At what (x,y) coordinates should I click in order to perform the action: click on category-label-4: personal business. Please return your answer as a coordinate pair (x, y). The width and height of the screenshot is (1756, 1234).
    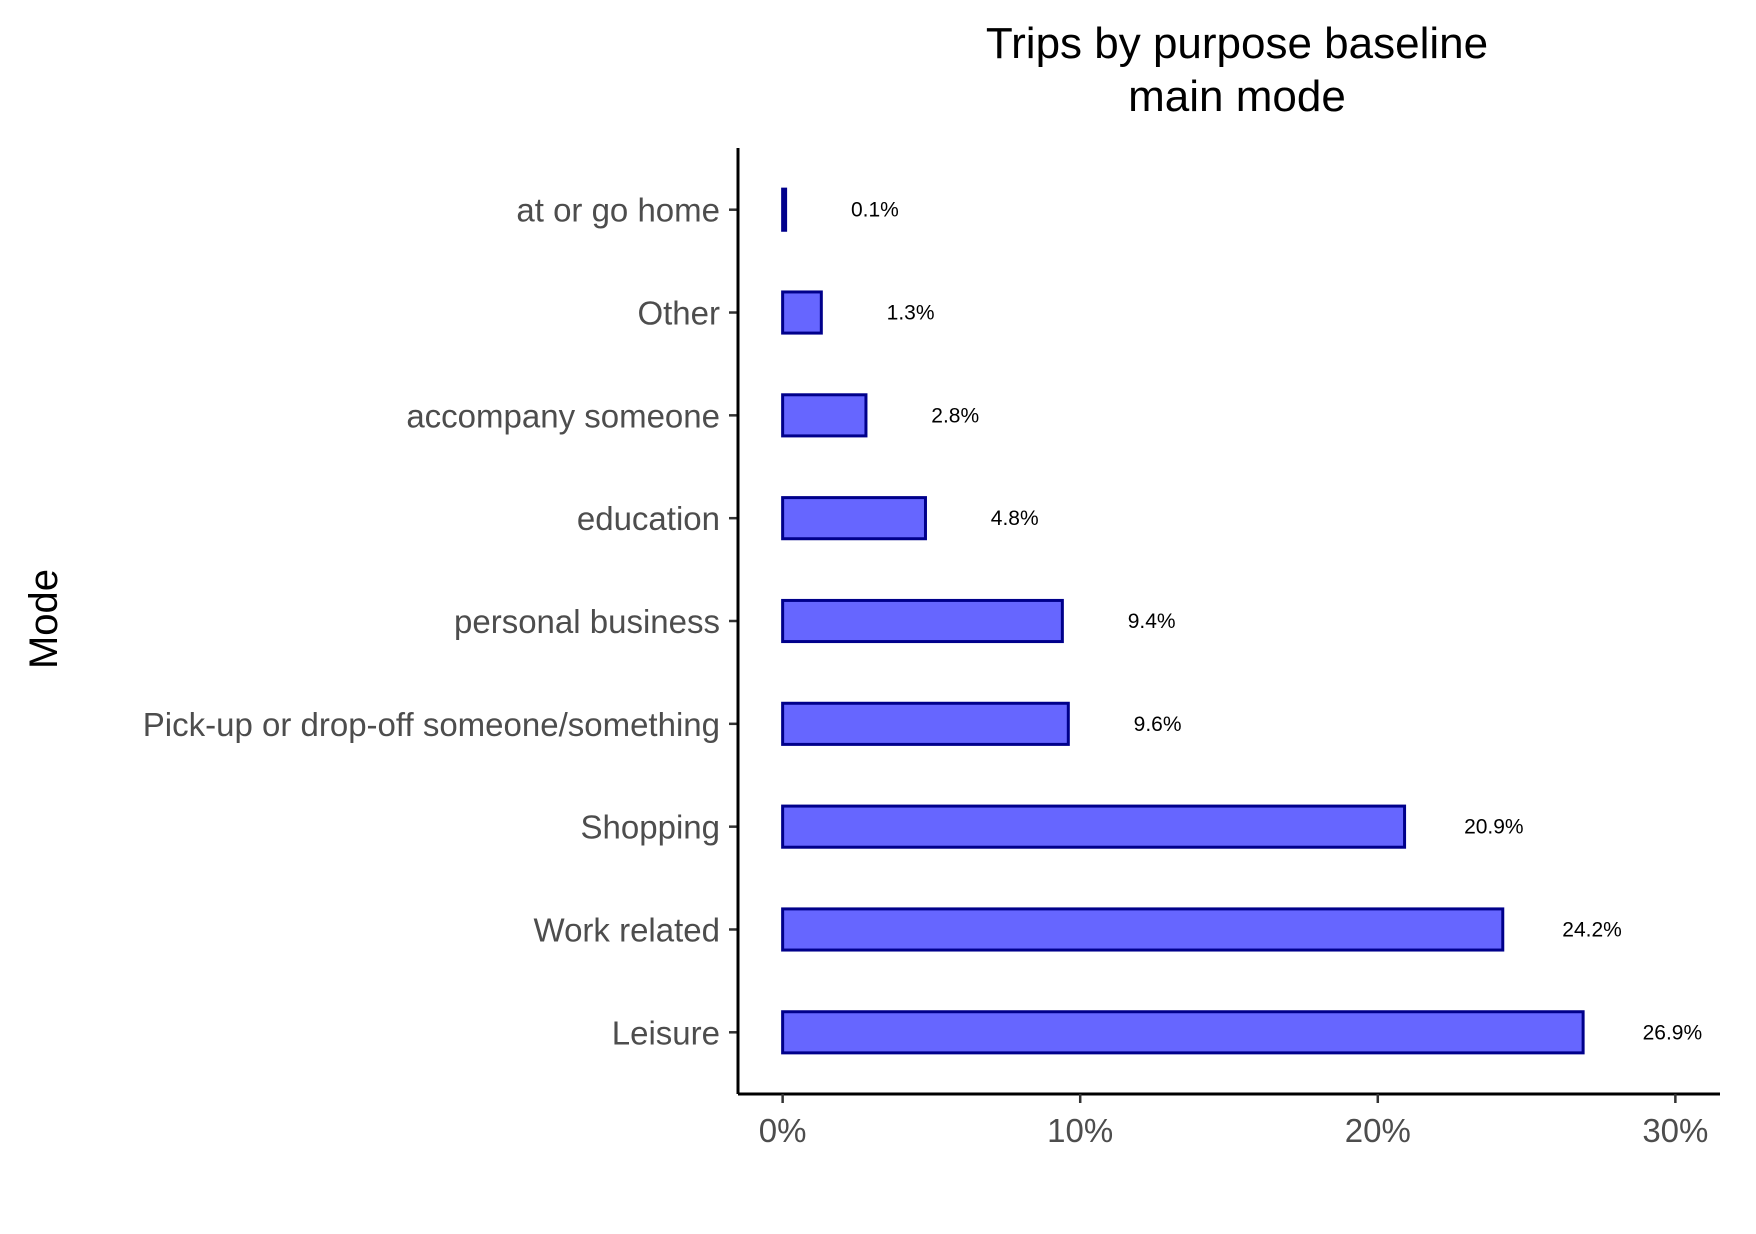
    Looking at the image, I should click on (587, 621).